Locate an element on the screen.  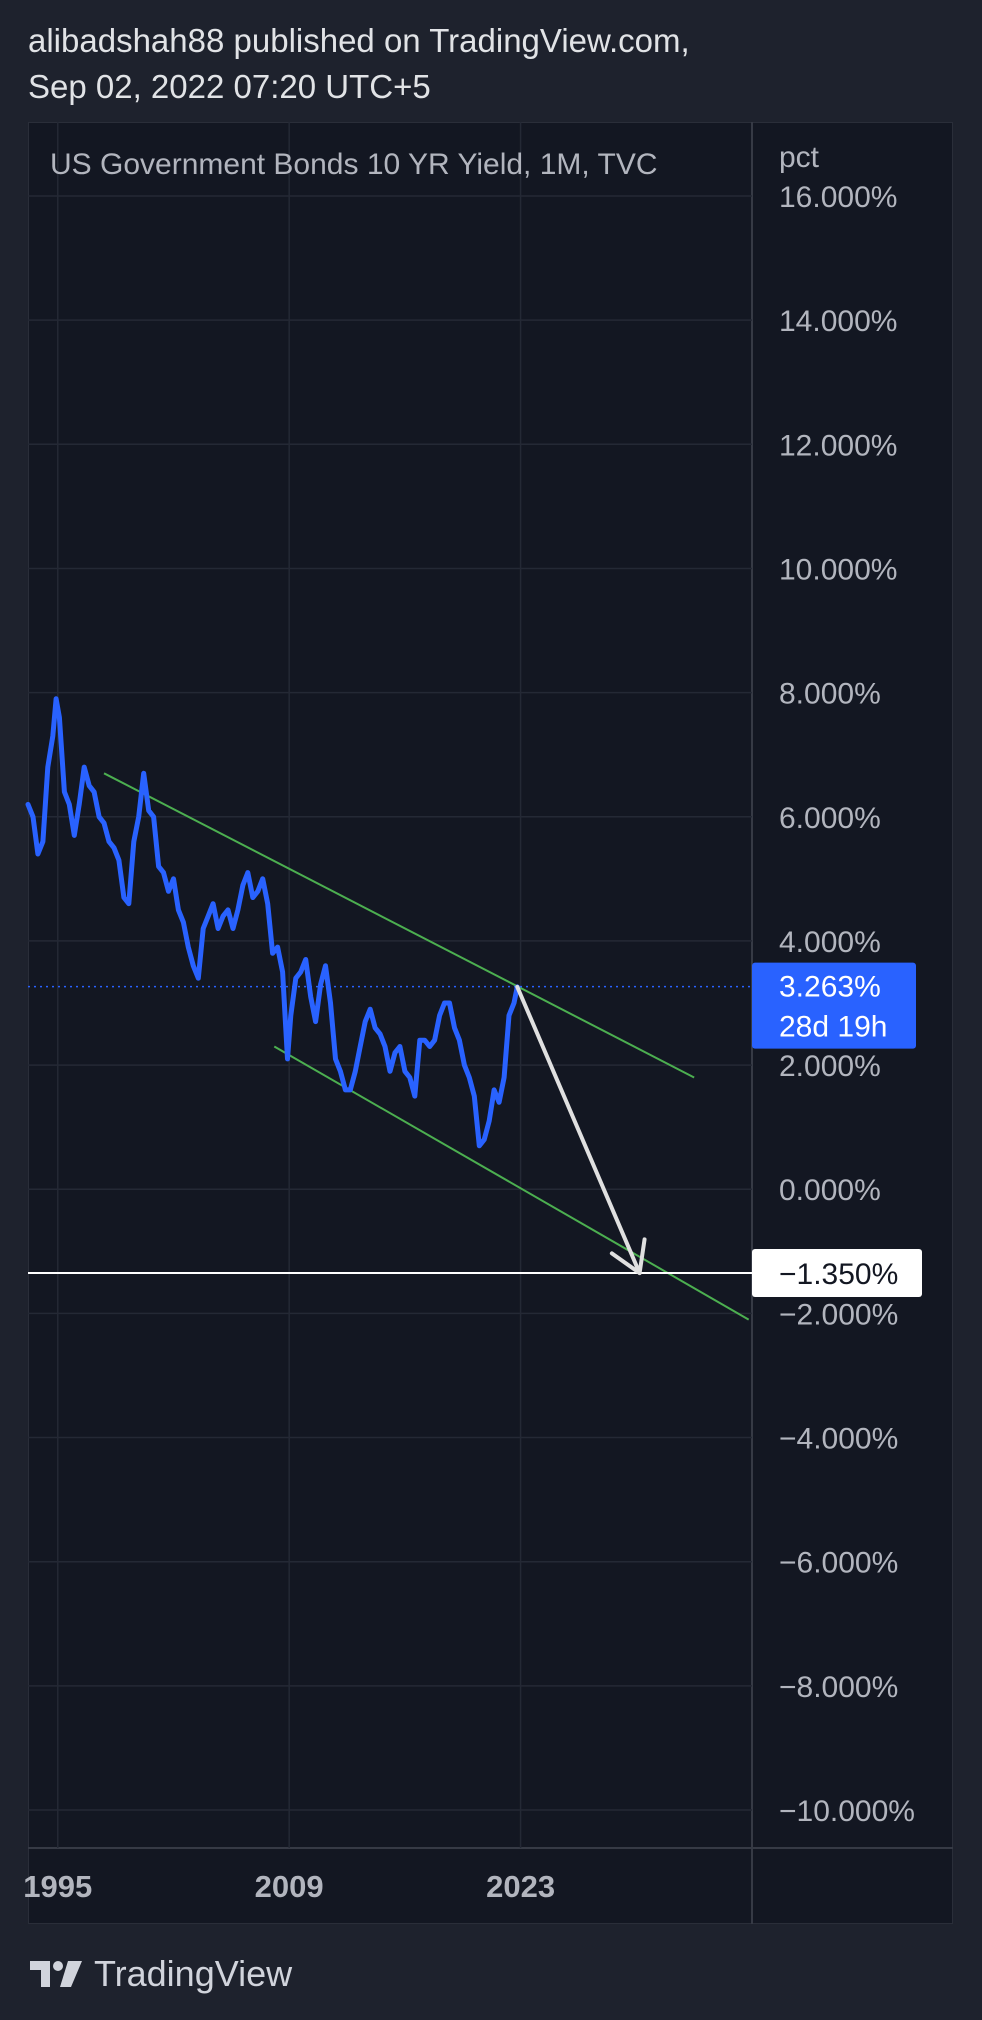
price-tick-label: 14.000% is located at coordinates (838, 321).